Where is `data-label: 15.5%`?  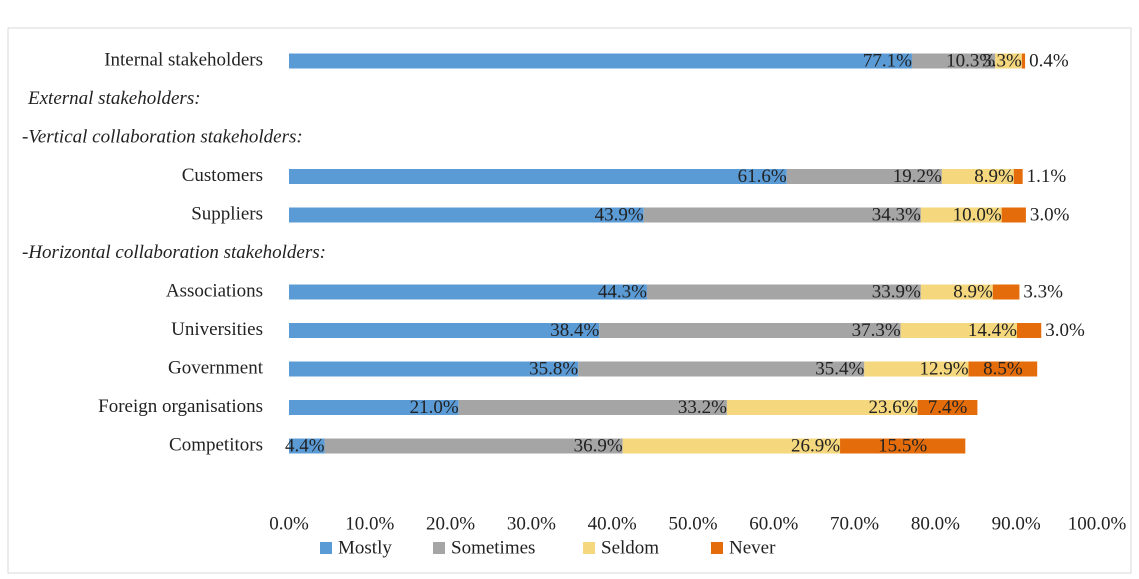 data-label: 15.5% is located at coordinates (902, 445).